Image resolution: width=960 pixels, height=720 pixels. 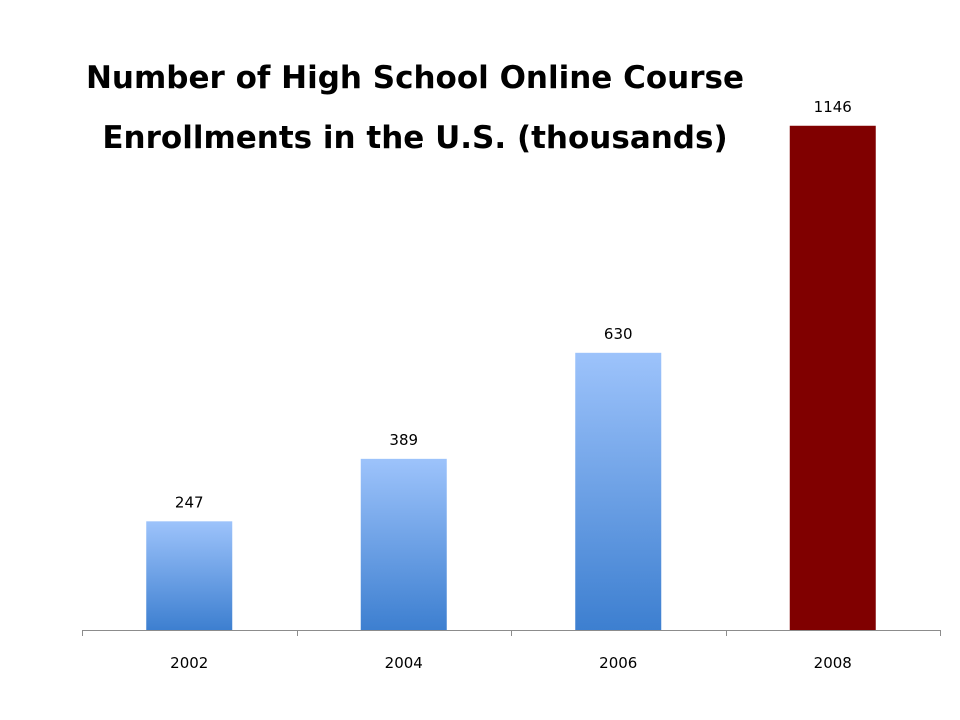 What do you see at coordinates (189, 502) in the screenshot?
I see `data-label-2002: 247` at bounding box center [189, 502].